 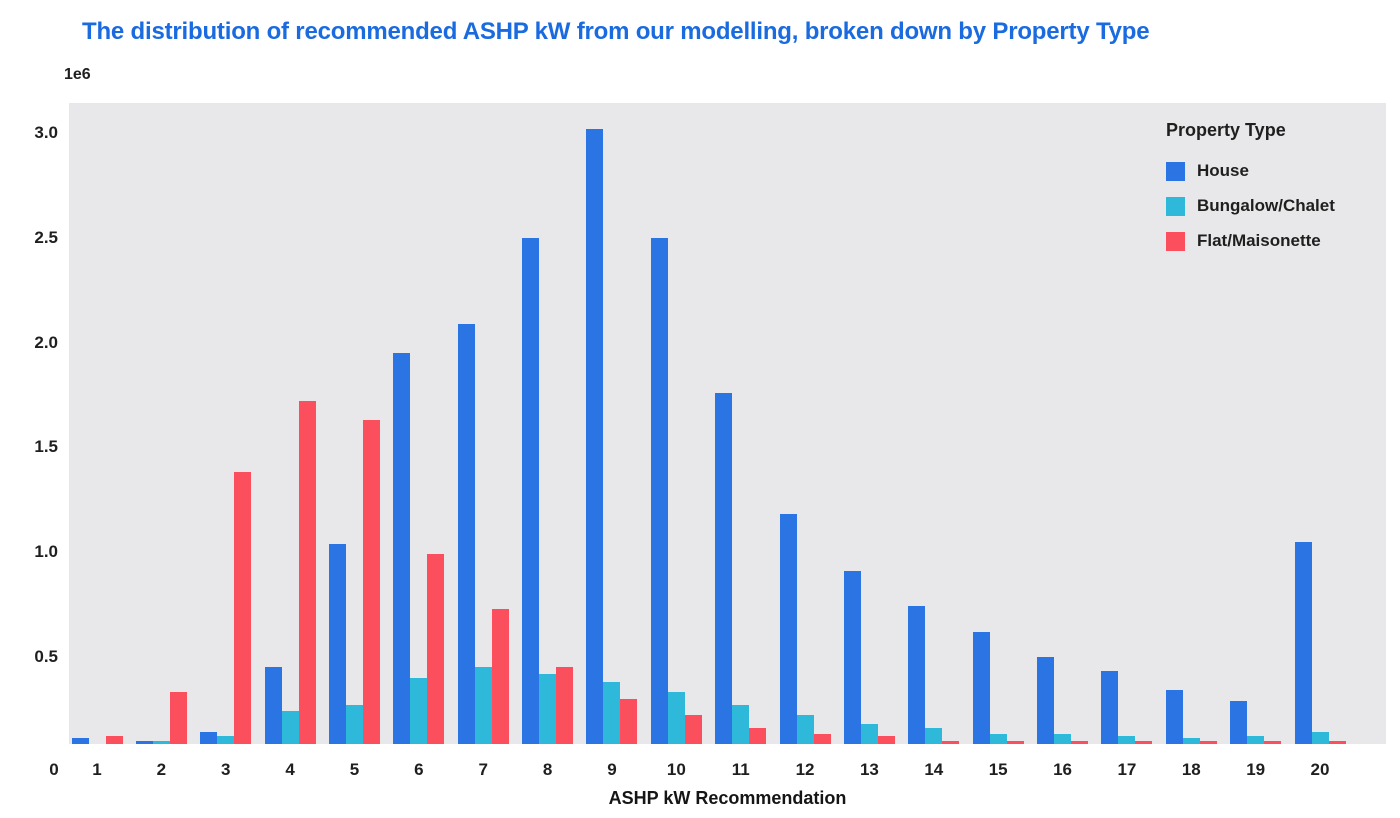 What do you see at coordinates (805, 769) in the screenshot?
I see `x-tick-label: 12` at bounding box center [805, 769].